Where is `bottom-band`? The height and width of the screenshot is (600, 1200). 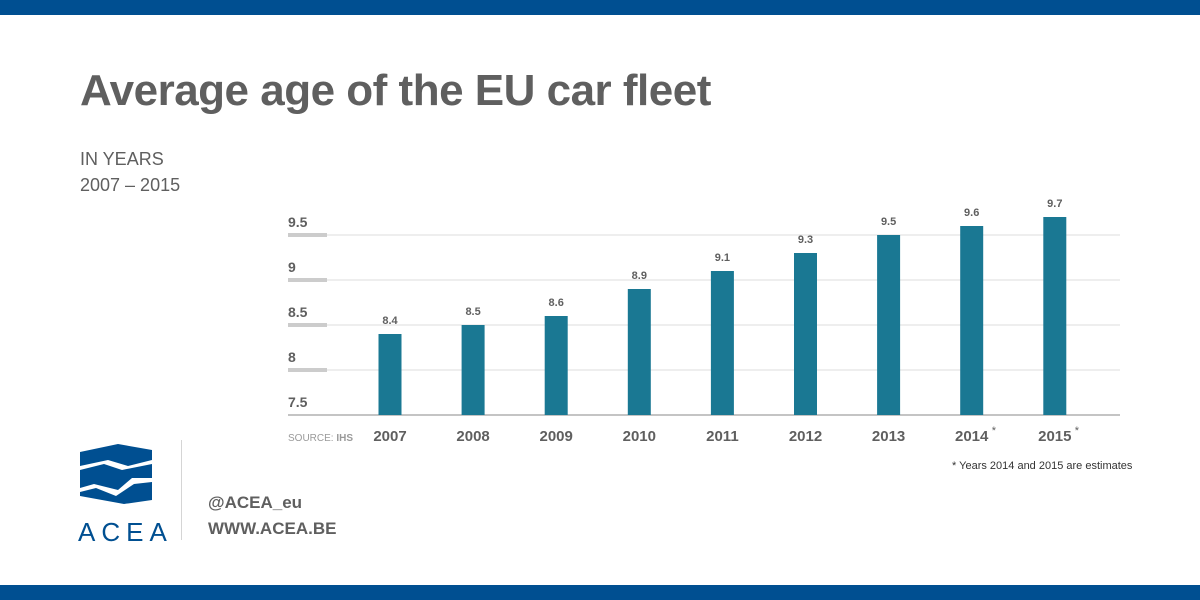 bottom-band is located at coordinates (600, 592).